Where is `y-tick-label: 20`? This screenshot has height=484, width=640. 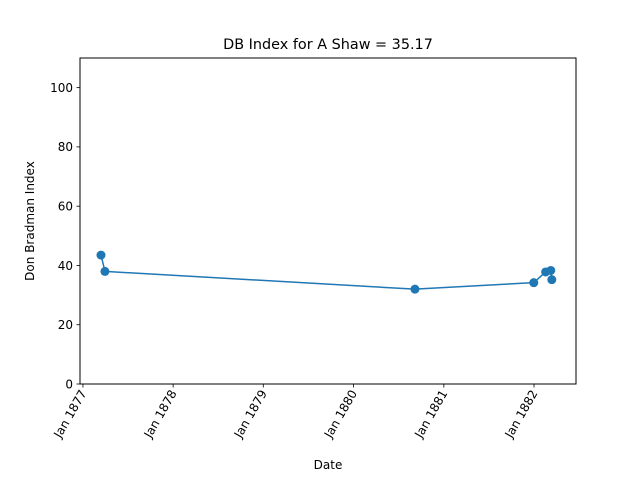 y-tick-label: 20 is located at coordinates (65, 325).